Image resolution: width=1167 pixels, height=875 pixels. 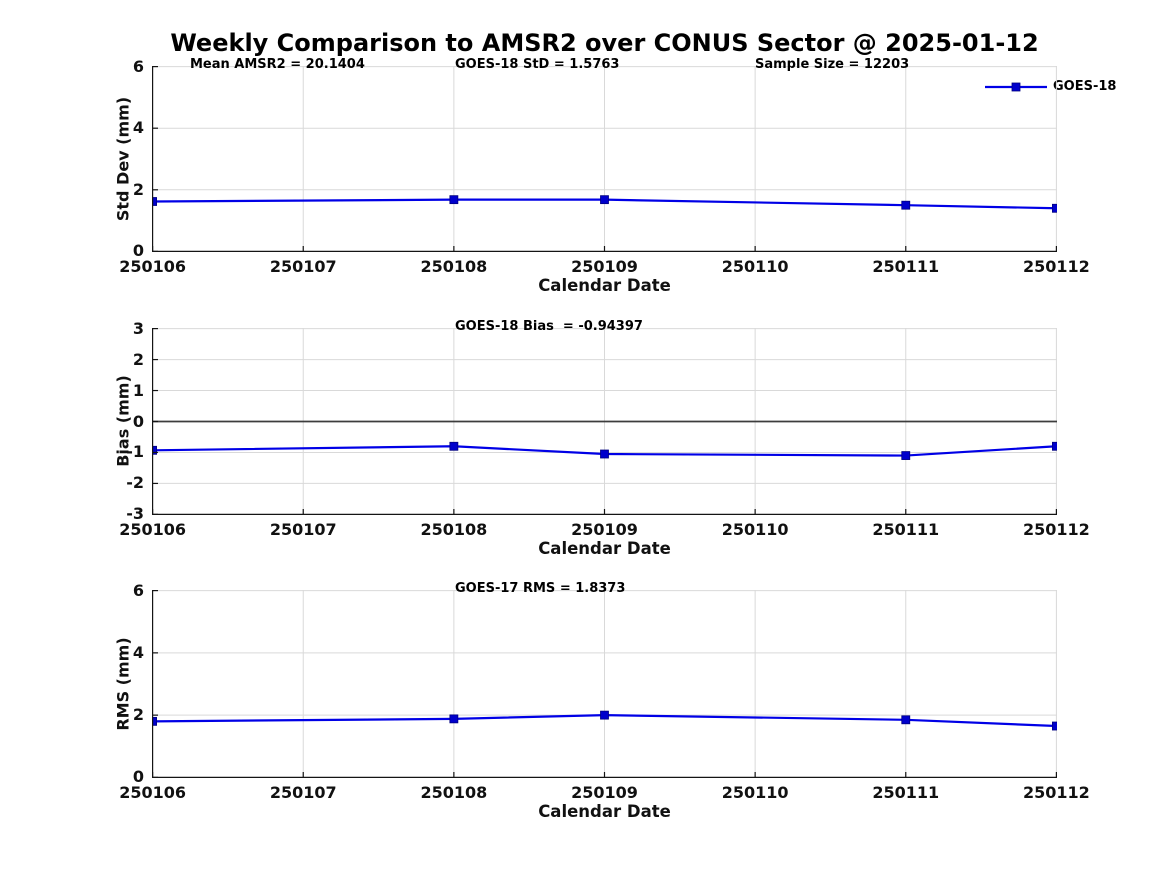 What do you see at coordinates (604, 811) in the screenshot?
I see `x-axis-label-rms: Calendar Date` at bounding box center [604, 811].